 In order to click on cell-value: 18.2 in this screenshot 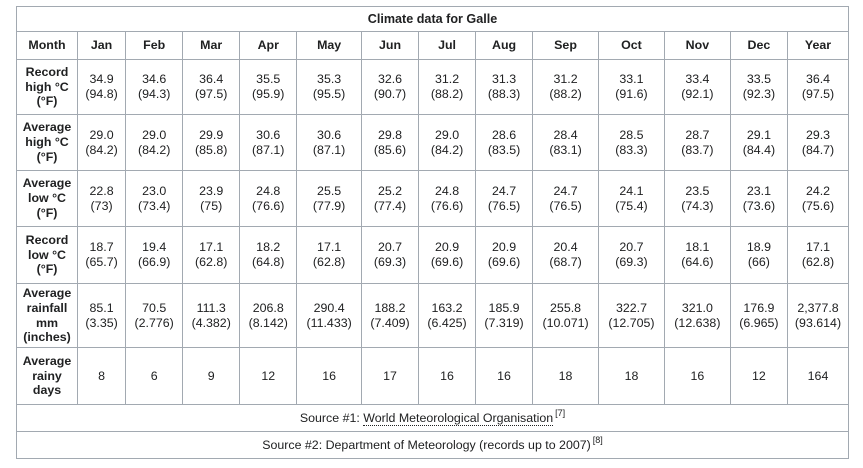, I will do `click(268, 247)`.